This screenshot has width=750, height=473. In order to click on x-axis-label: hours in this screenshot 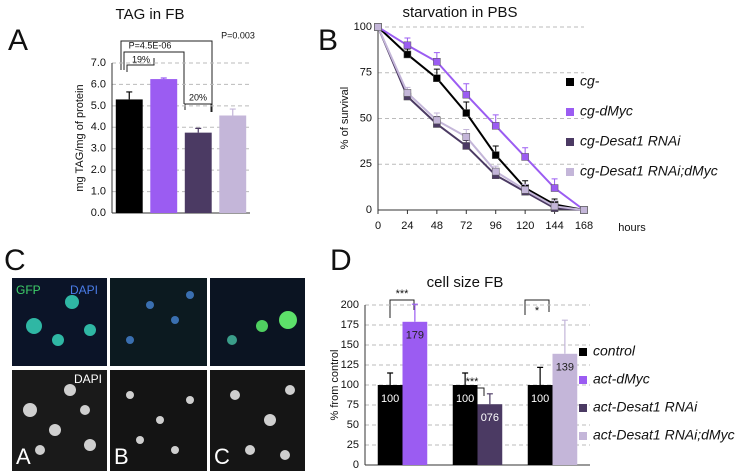, I will do `click(632, 228)`.